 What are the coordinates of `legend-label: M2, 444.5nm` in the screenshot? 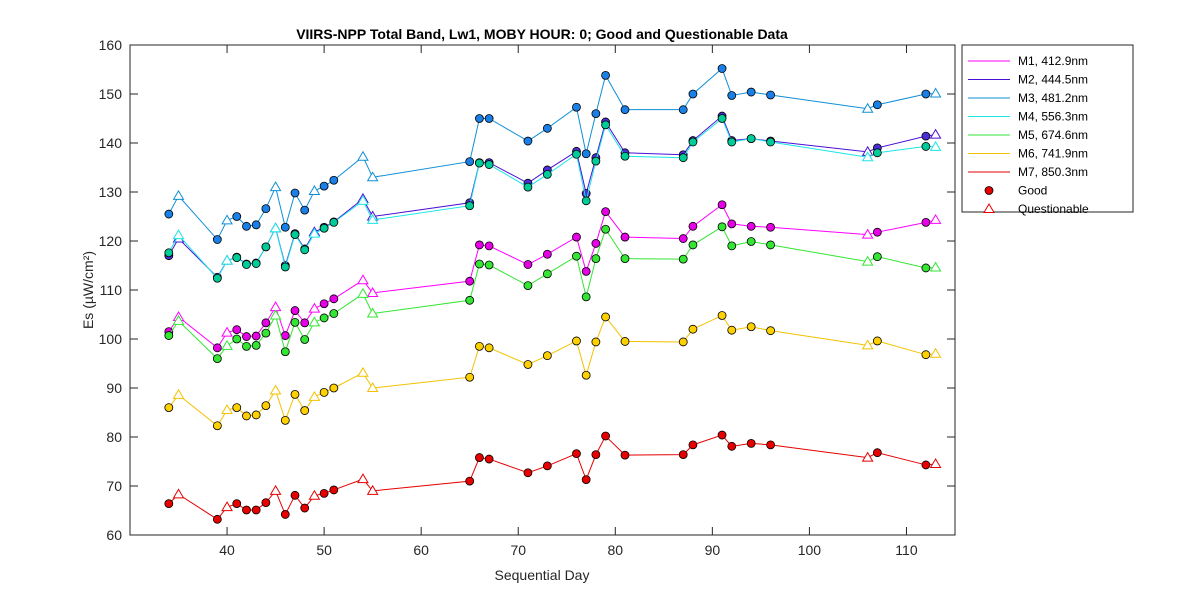 It's located at (1053, 80).